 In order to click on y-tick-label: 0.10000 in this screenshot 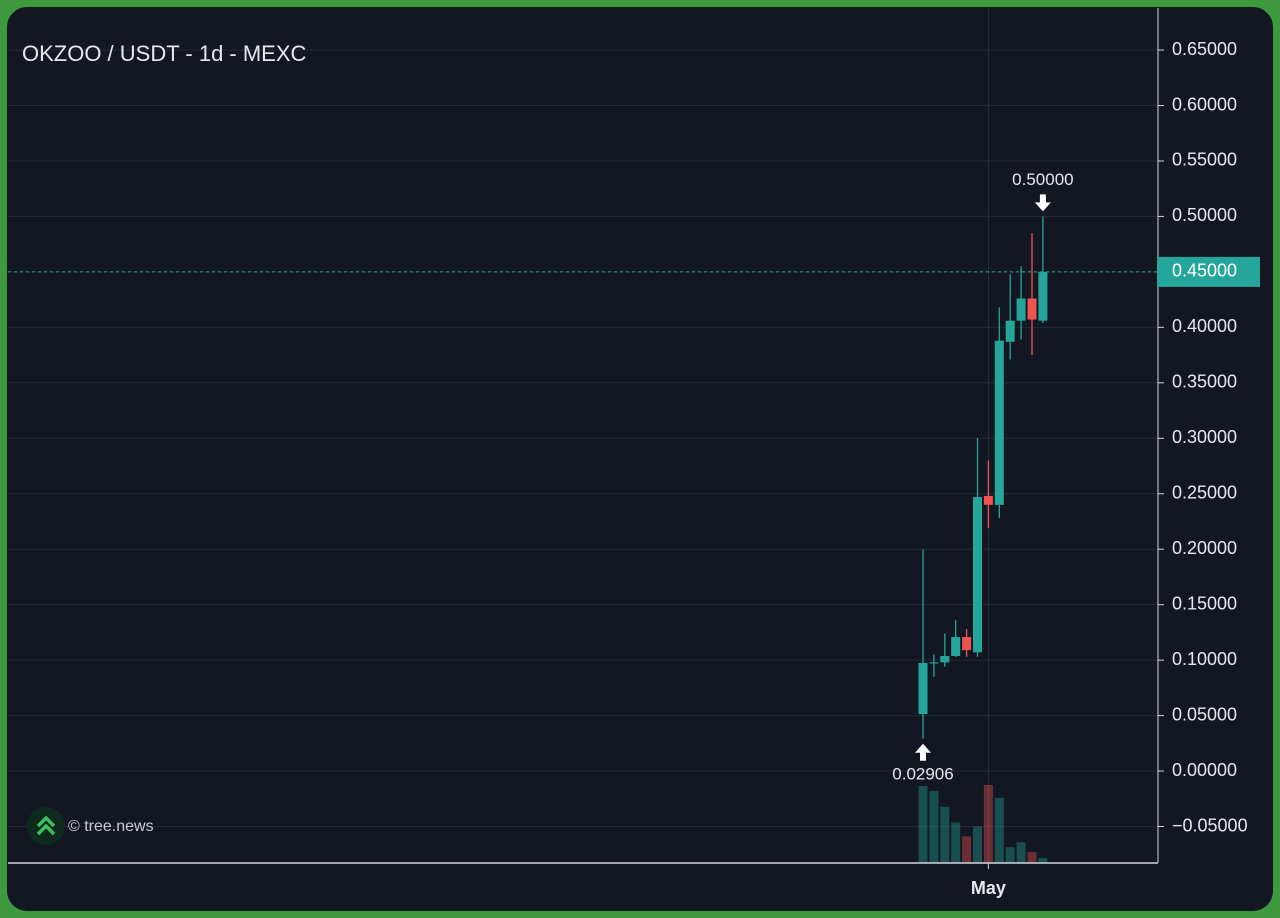, I will do `click(1204, 659)`.